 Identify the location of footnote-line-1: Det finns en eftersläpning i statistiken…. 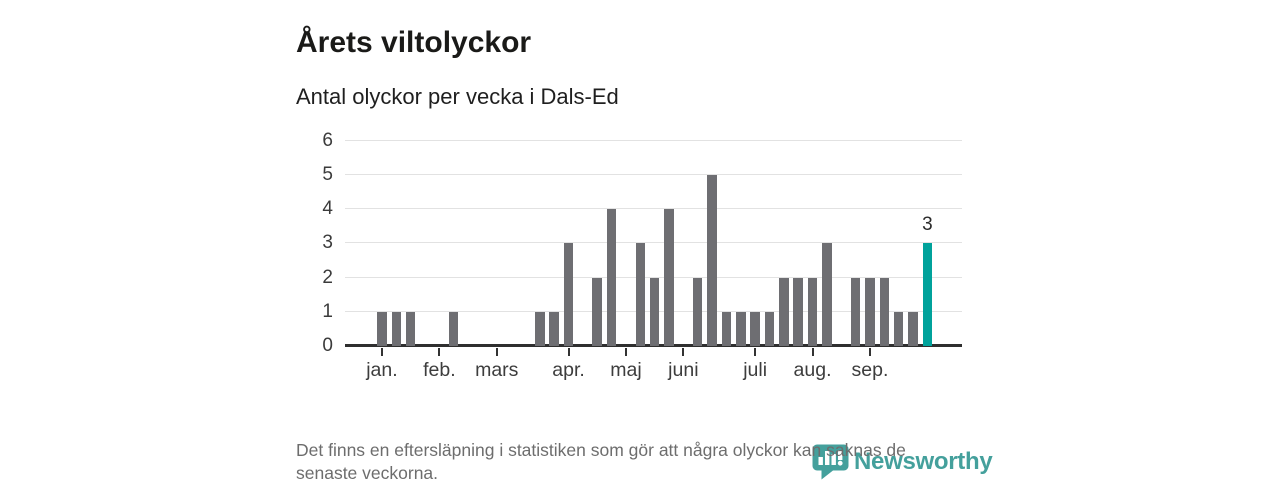
(601, 450).